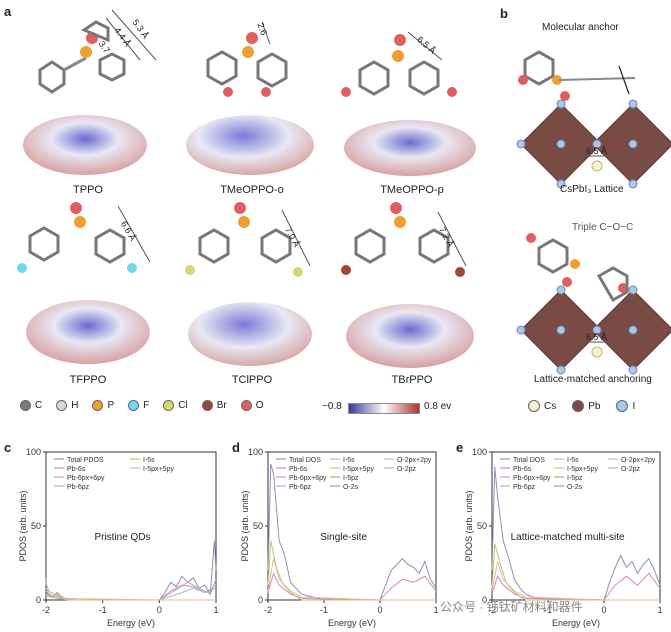  I want to click on esp-surface-tclppo, so click(250, 334).